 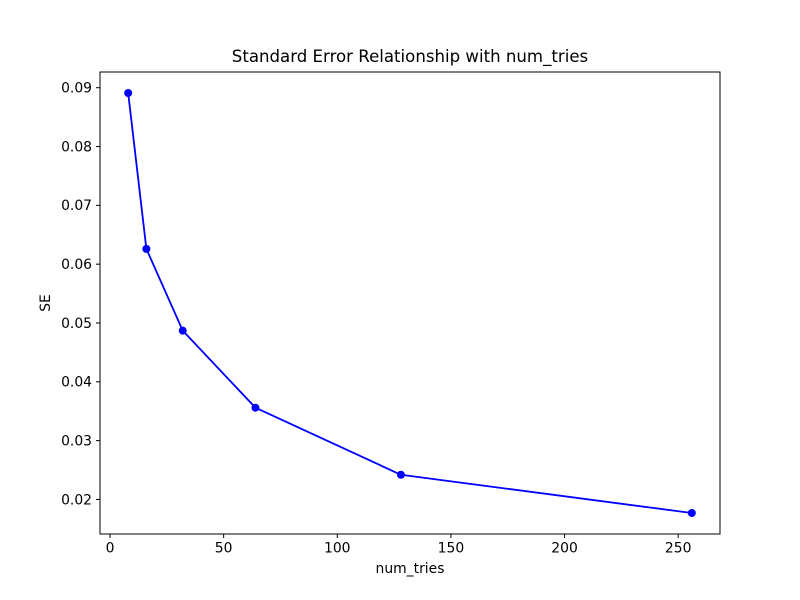 What do you see at coordinates (410, 569) in the screenshot?
I see `x-axis-label: num_tries` at bounding box center [410, 569].